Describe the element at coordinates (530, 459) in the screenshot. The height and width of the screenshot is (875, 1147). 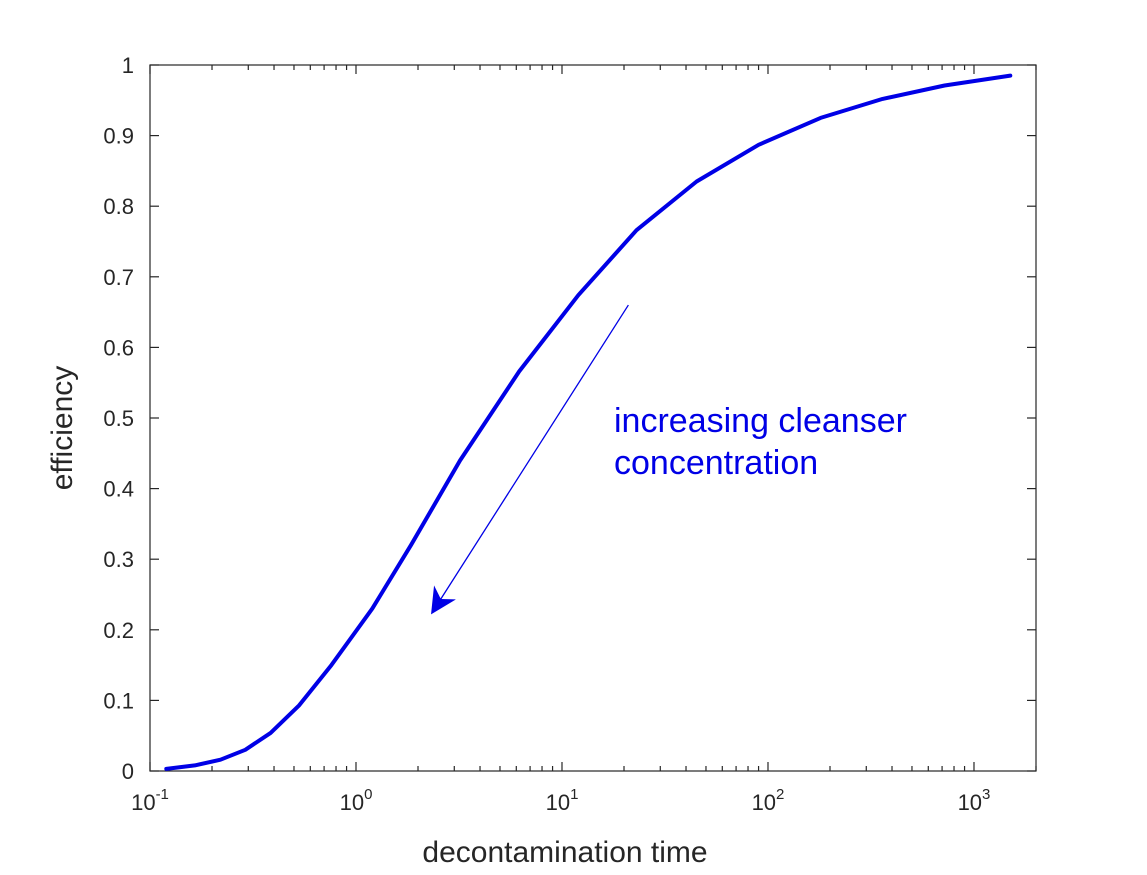
I see `annotation-arrow` at that location.